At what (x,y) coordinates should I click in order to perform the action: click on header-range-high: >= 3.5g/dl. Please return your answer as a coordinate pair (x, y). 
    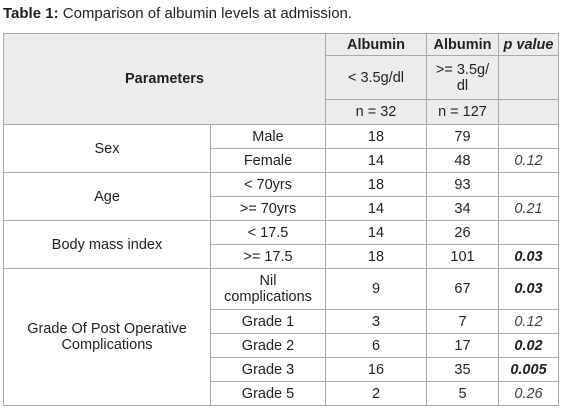
    Looking at the image, I should click on (462, 77).